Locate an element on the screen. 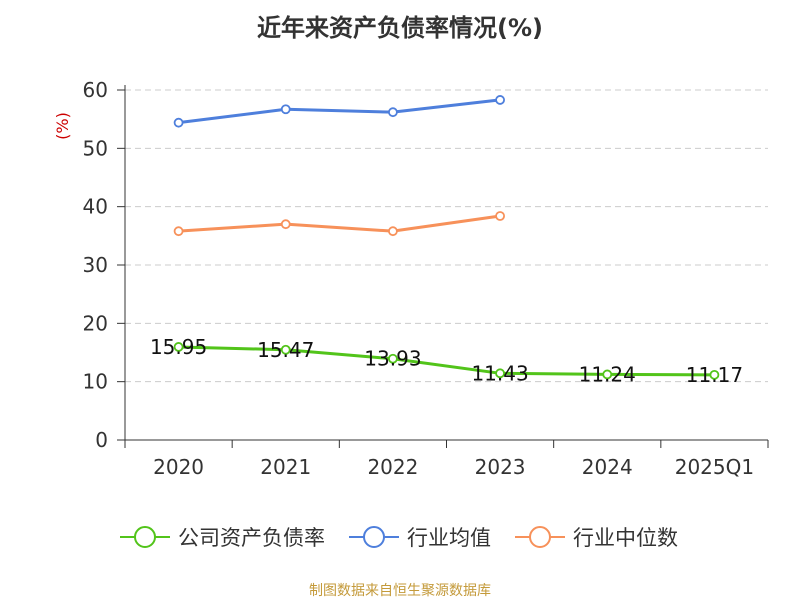 The width and height of the screenshot is (800, 600). data-label: 11.43 is located at coordinates (499, 373).